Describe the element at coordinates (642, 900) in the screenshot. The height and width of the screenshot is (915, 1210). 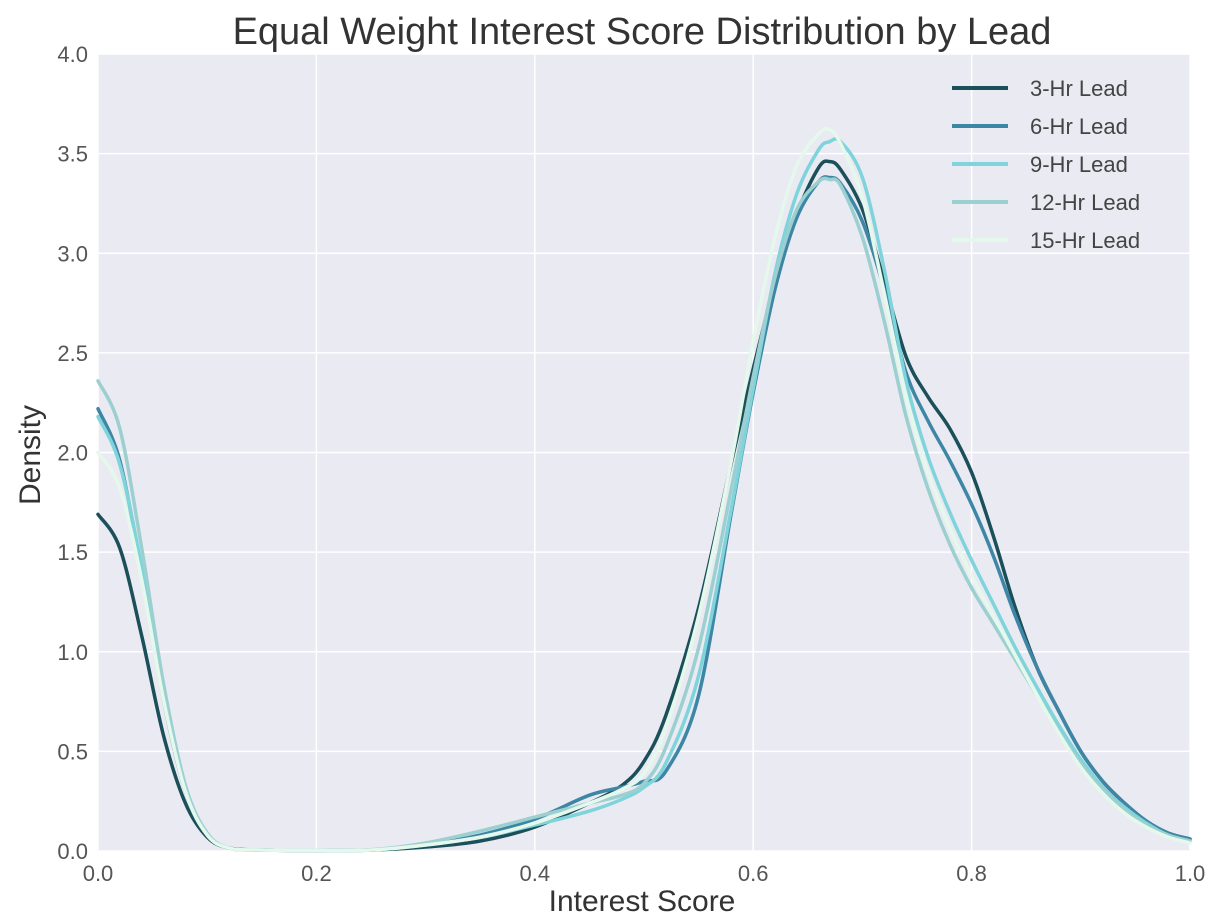
I see `x-axis-label: Interest Score` at that location.